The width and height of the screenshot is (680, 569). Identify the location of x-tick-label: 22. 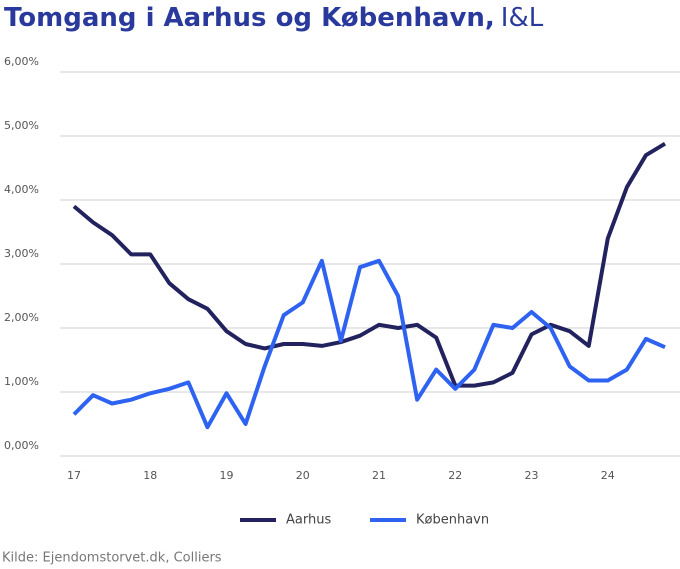
(455, 475).